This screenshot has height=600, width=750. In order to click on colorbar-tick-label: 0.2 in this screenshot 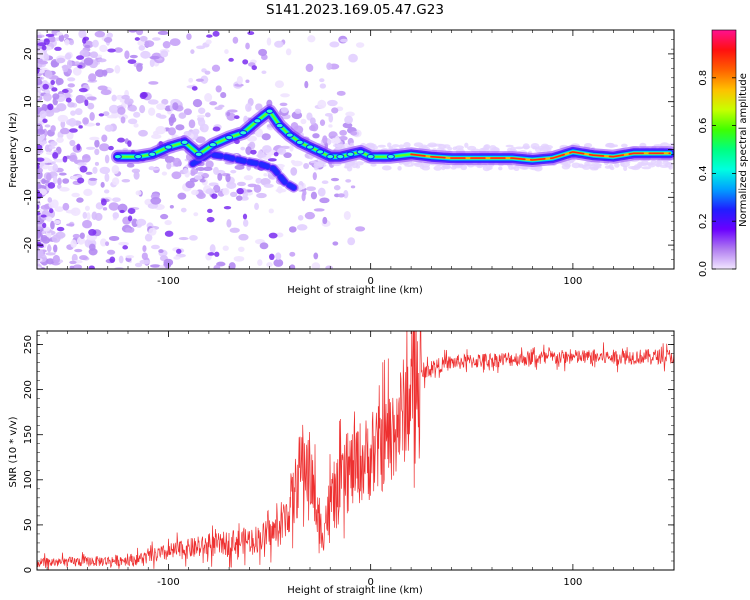, I will do `click(703, 221)`.